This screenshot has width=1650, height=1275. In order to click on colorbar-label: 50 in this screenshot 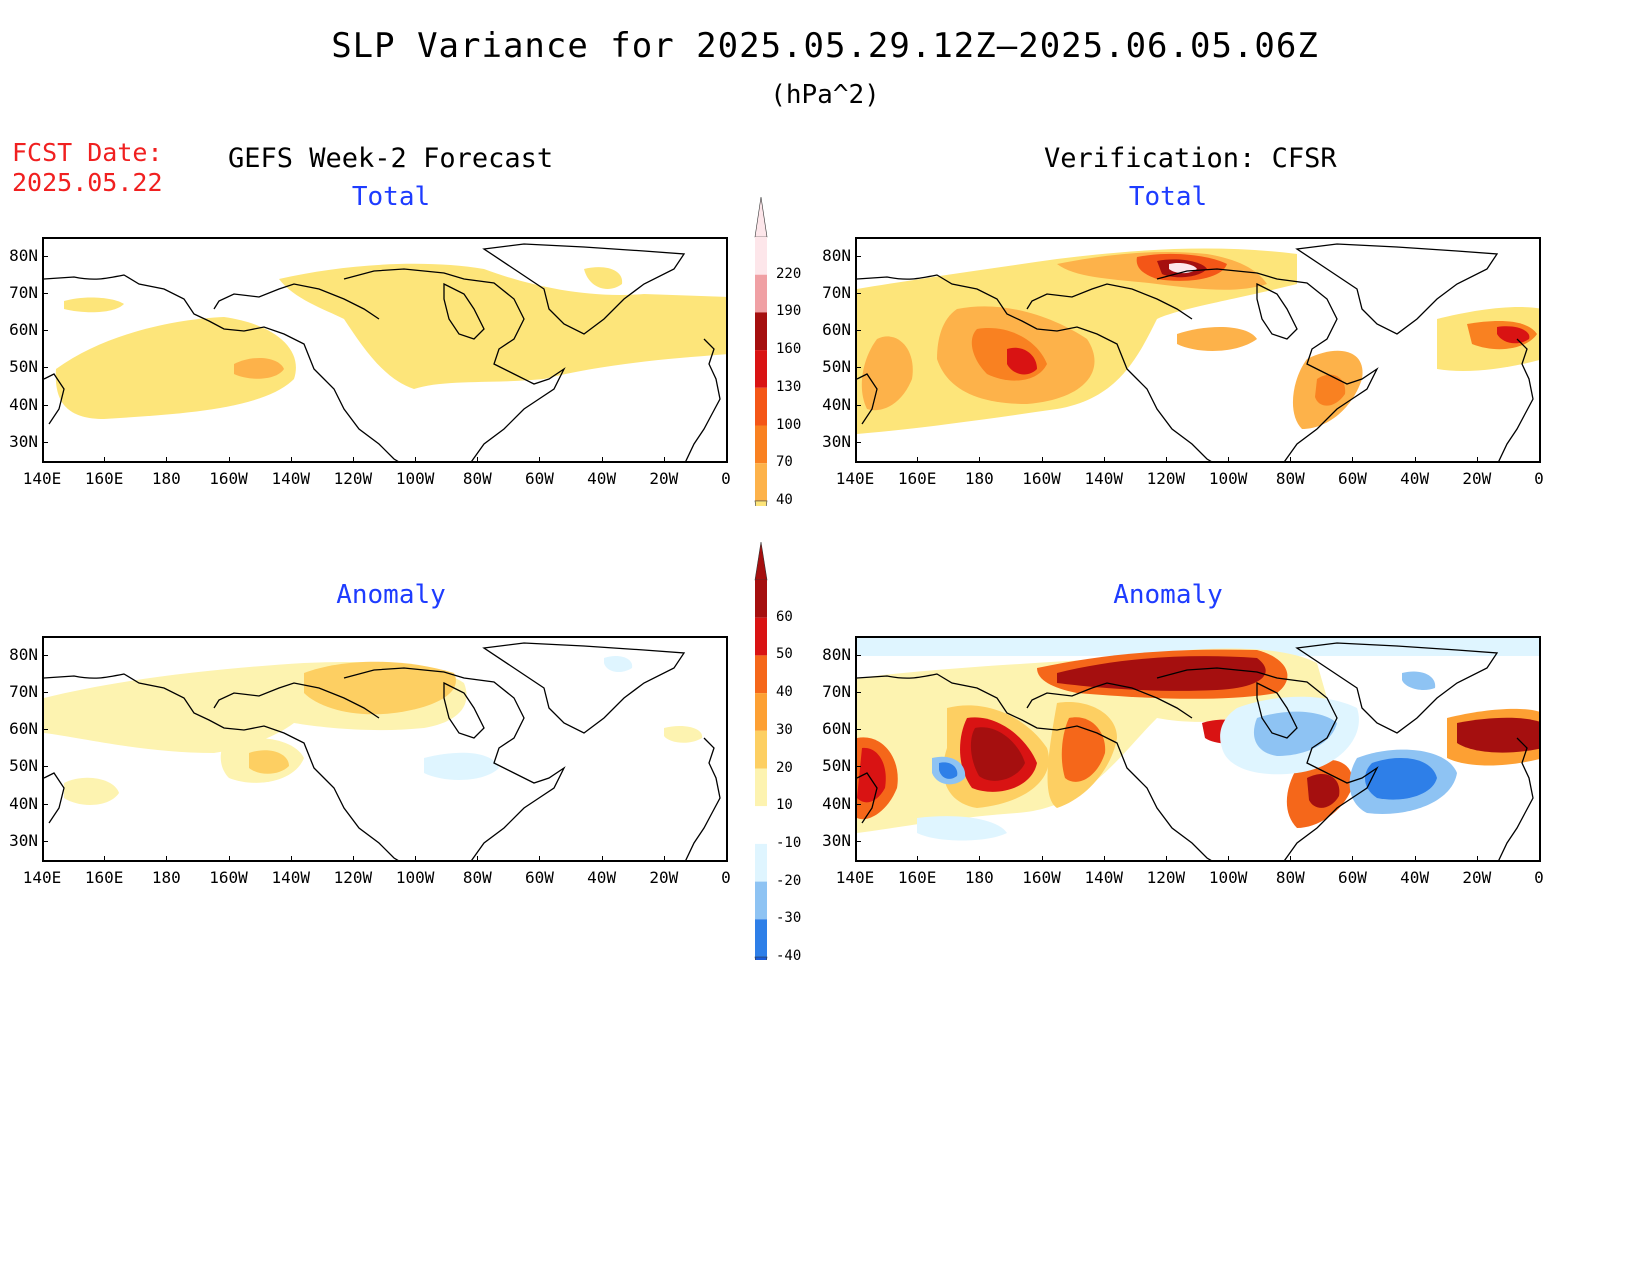, I will do `click(784, 654)`.